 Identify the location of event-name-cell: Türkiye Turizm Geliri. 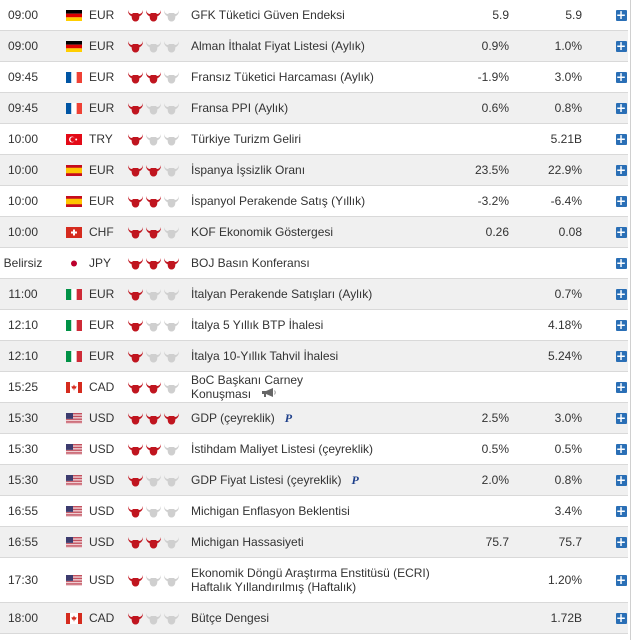
(326, 139).